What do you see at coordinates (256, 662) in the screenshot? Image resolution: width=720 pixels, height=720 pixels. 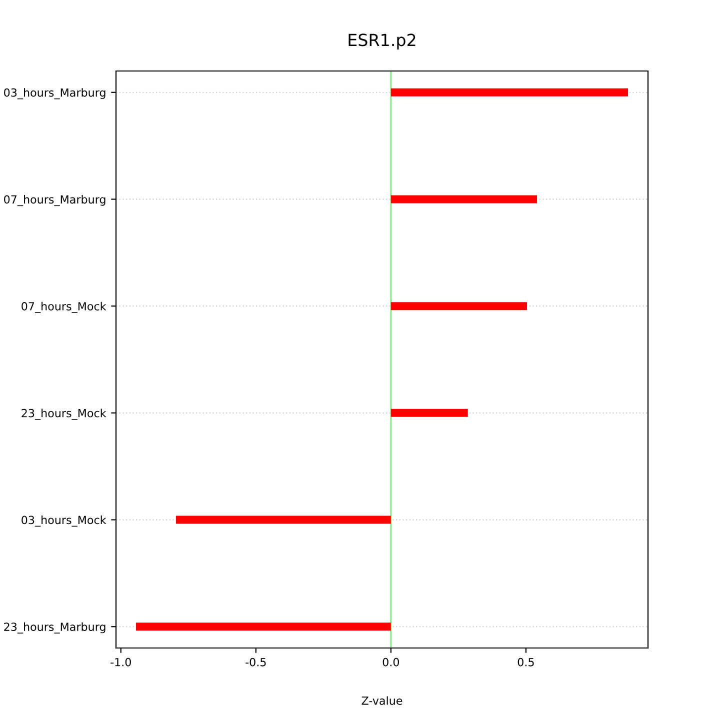 I see `x-tick-label: -0.5` at bounding box center [256, 662].